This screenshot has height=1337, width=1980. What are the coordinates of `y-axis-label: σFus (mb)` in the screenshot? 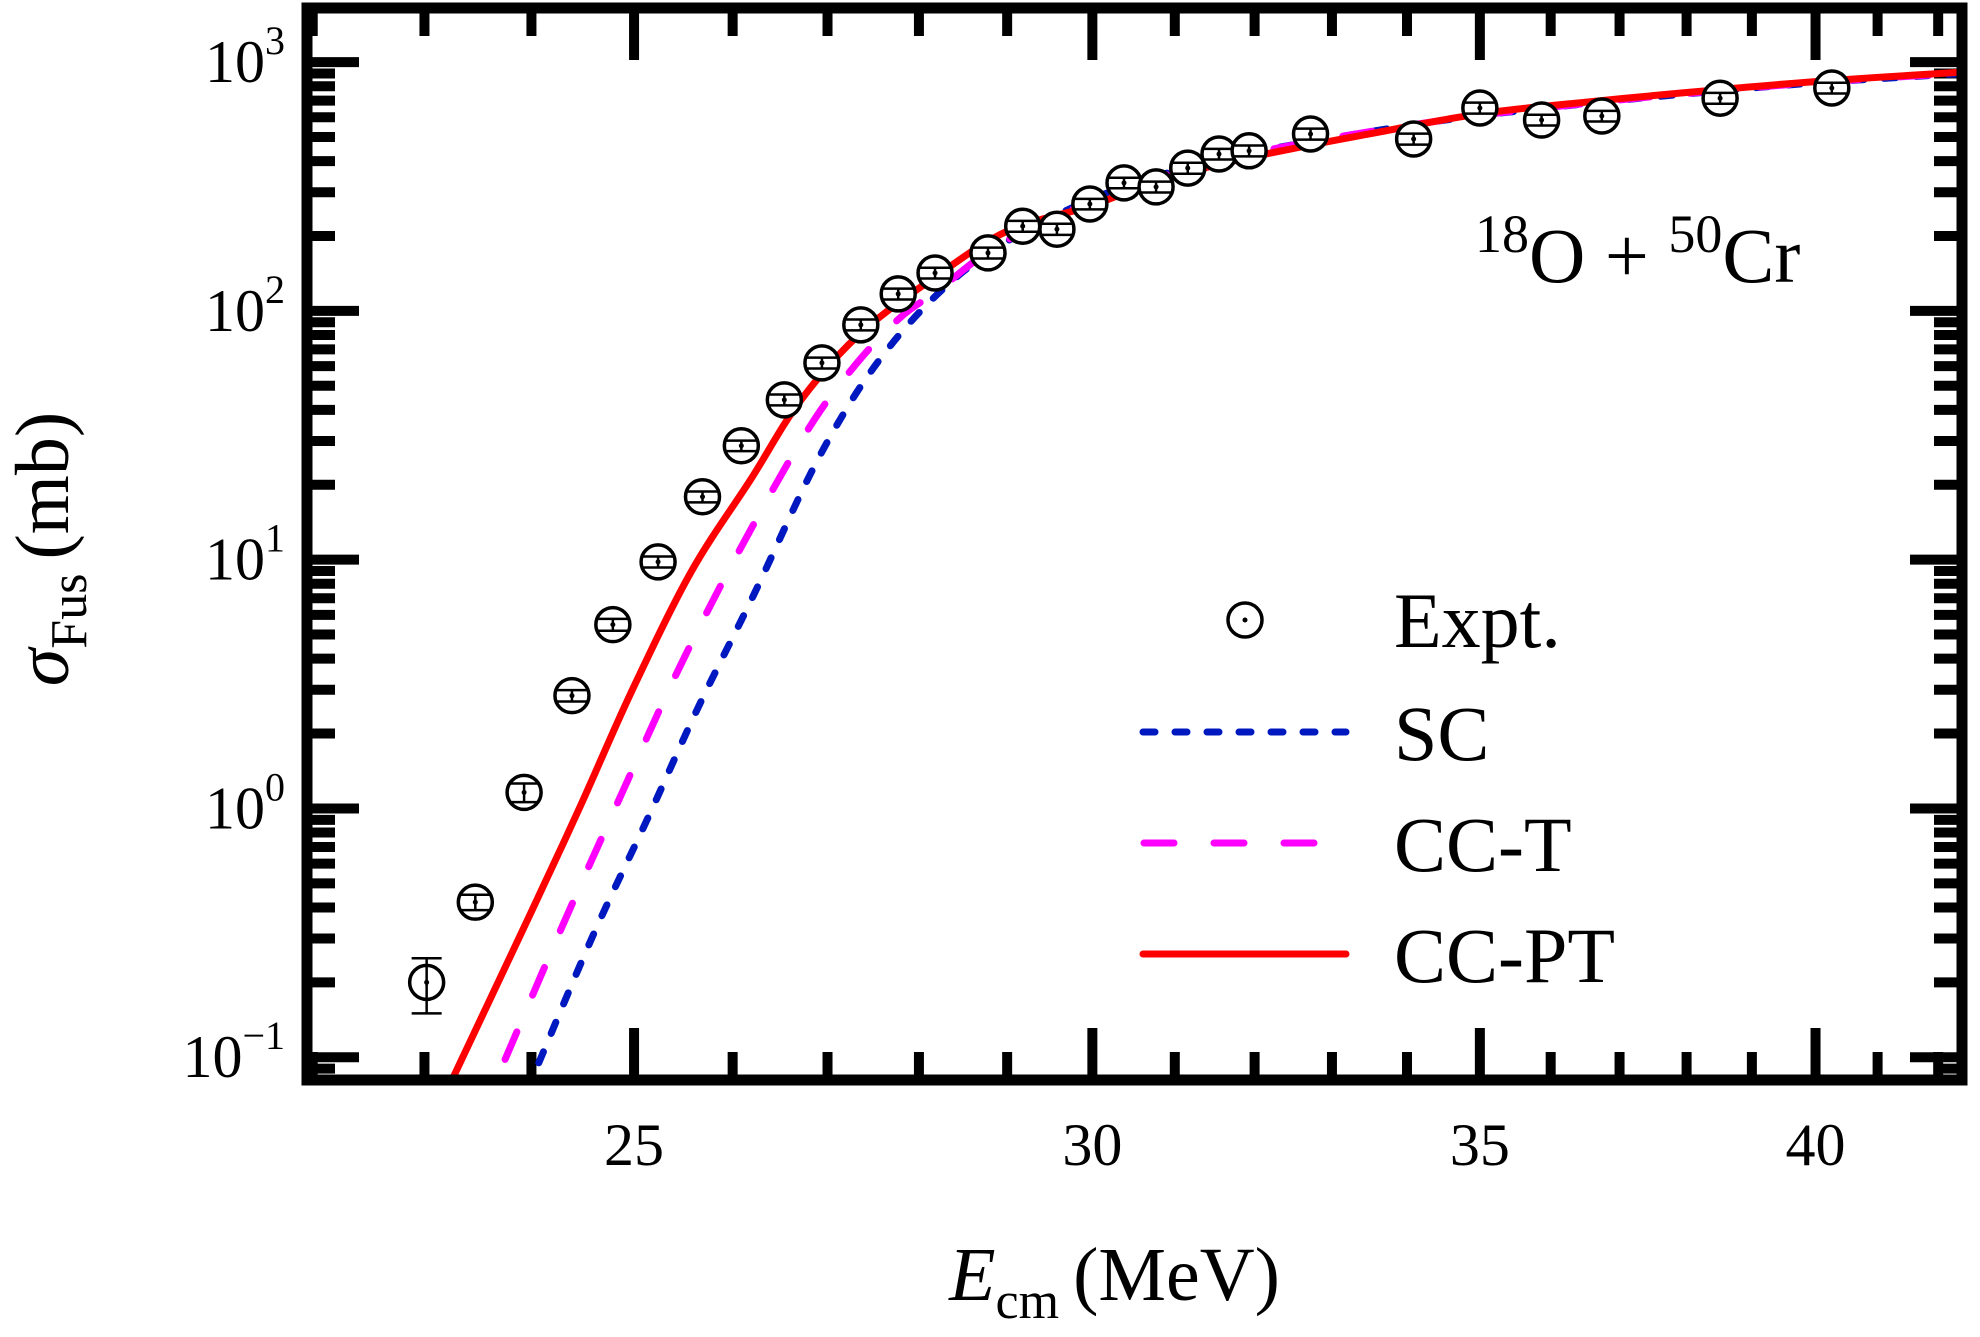 It's located at (49, 549).